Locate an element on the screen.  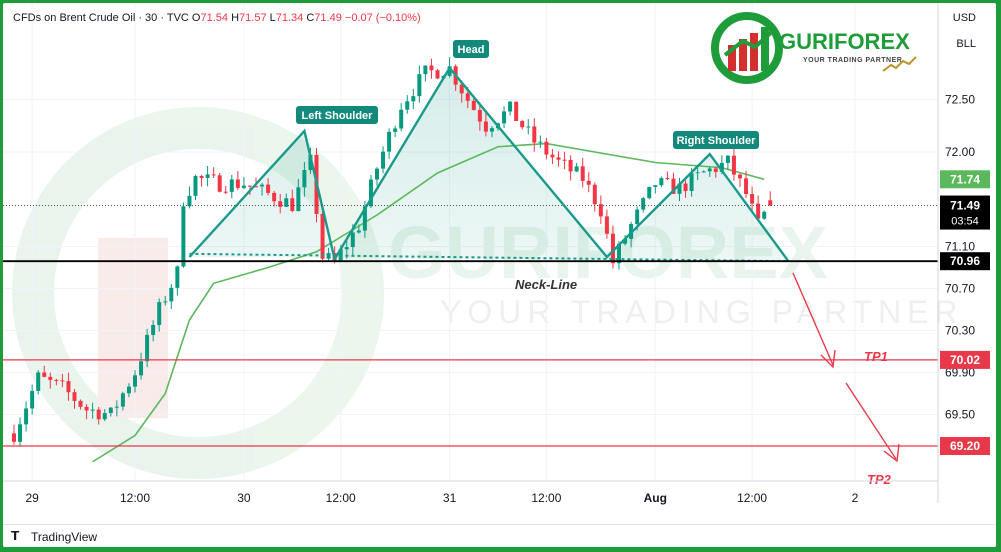
arrow-tp2-head is located at coordinates (891, 453).